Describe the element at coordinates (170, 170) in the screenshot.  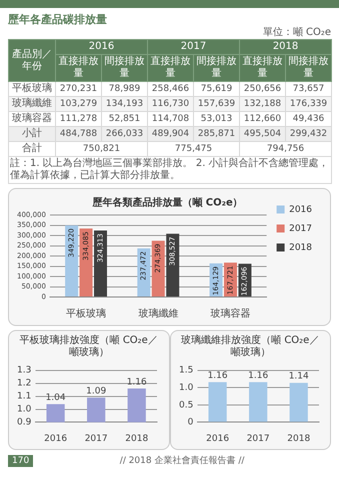
I see `text: 註：1. 以上為台灣地區三個事業部排放。 2. 小計與合計不含總管理處，僅為計算依據，已計算大部分排放量。` at that location.